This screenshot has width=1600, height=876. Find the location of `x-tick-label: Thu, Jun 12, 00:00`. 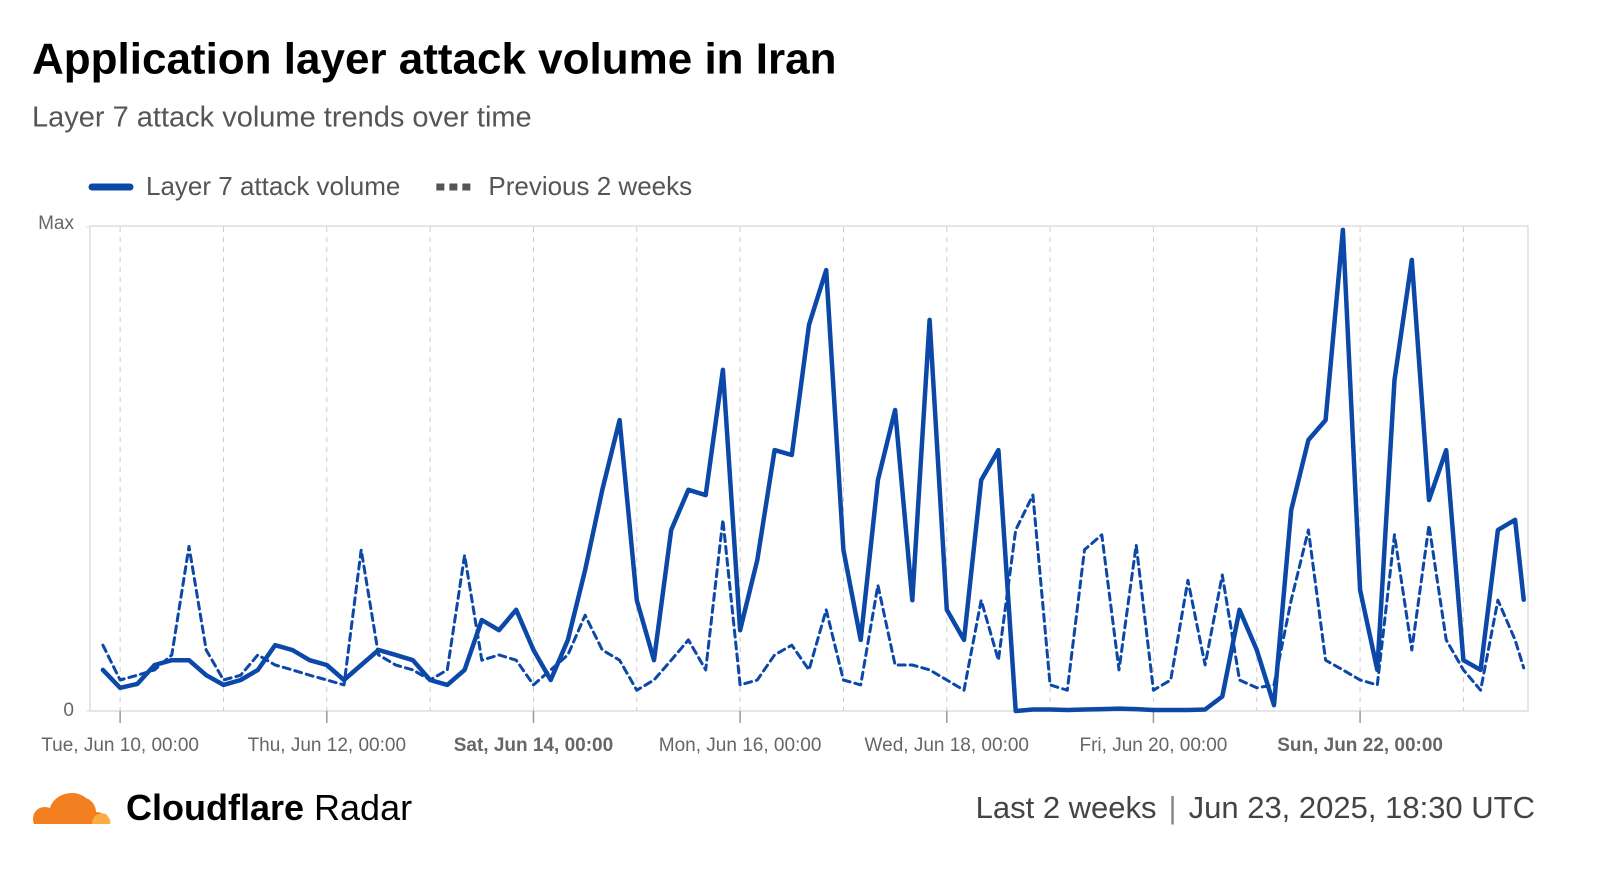

x-tick-label: Thu, Jun 12, 00:00 is located at coordinates (327, 745).